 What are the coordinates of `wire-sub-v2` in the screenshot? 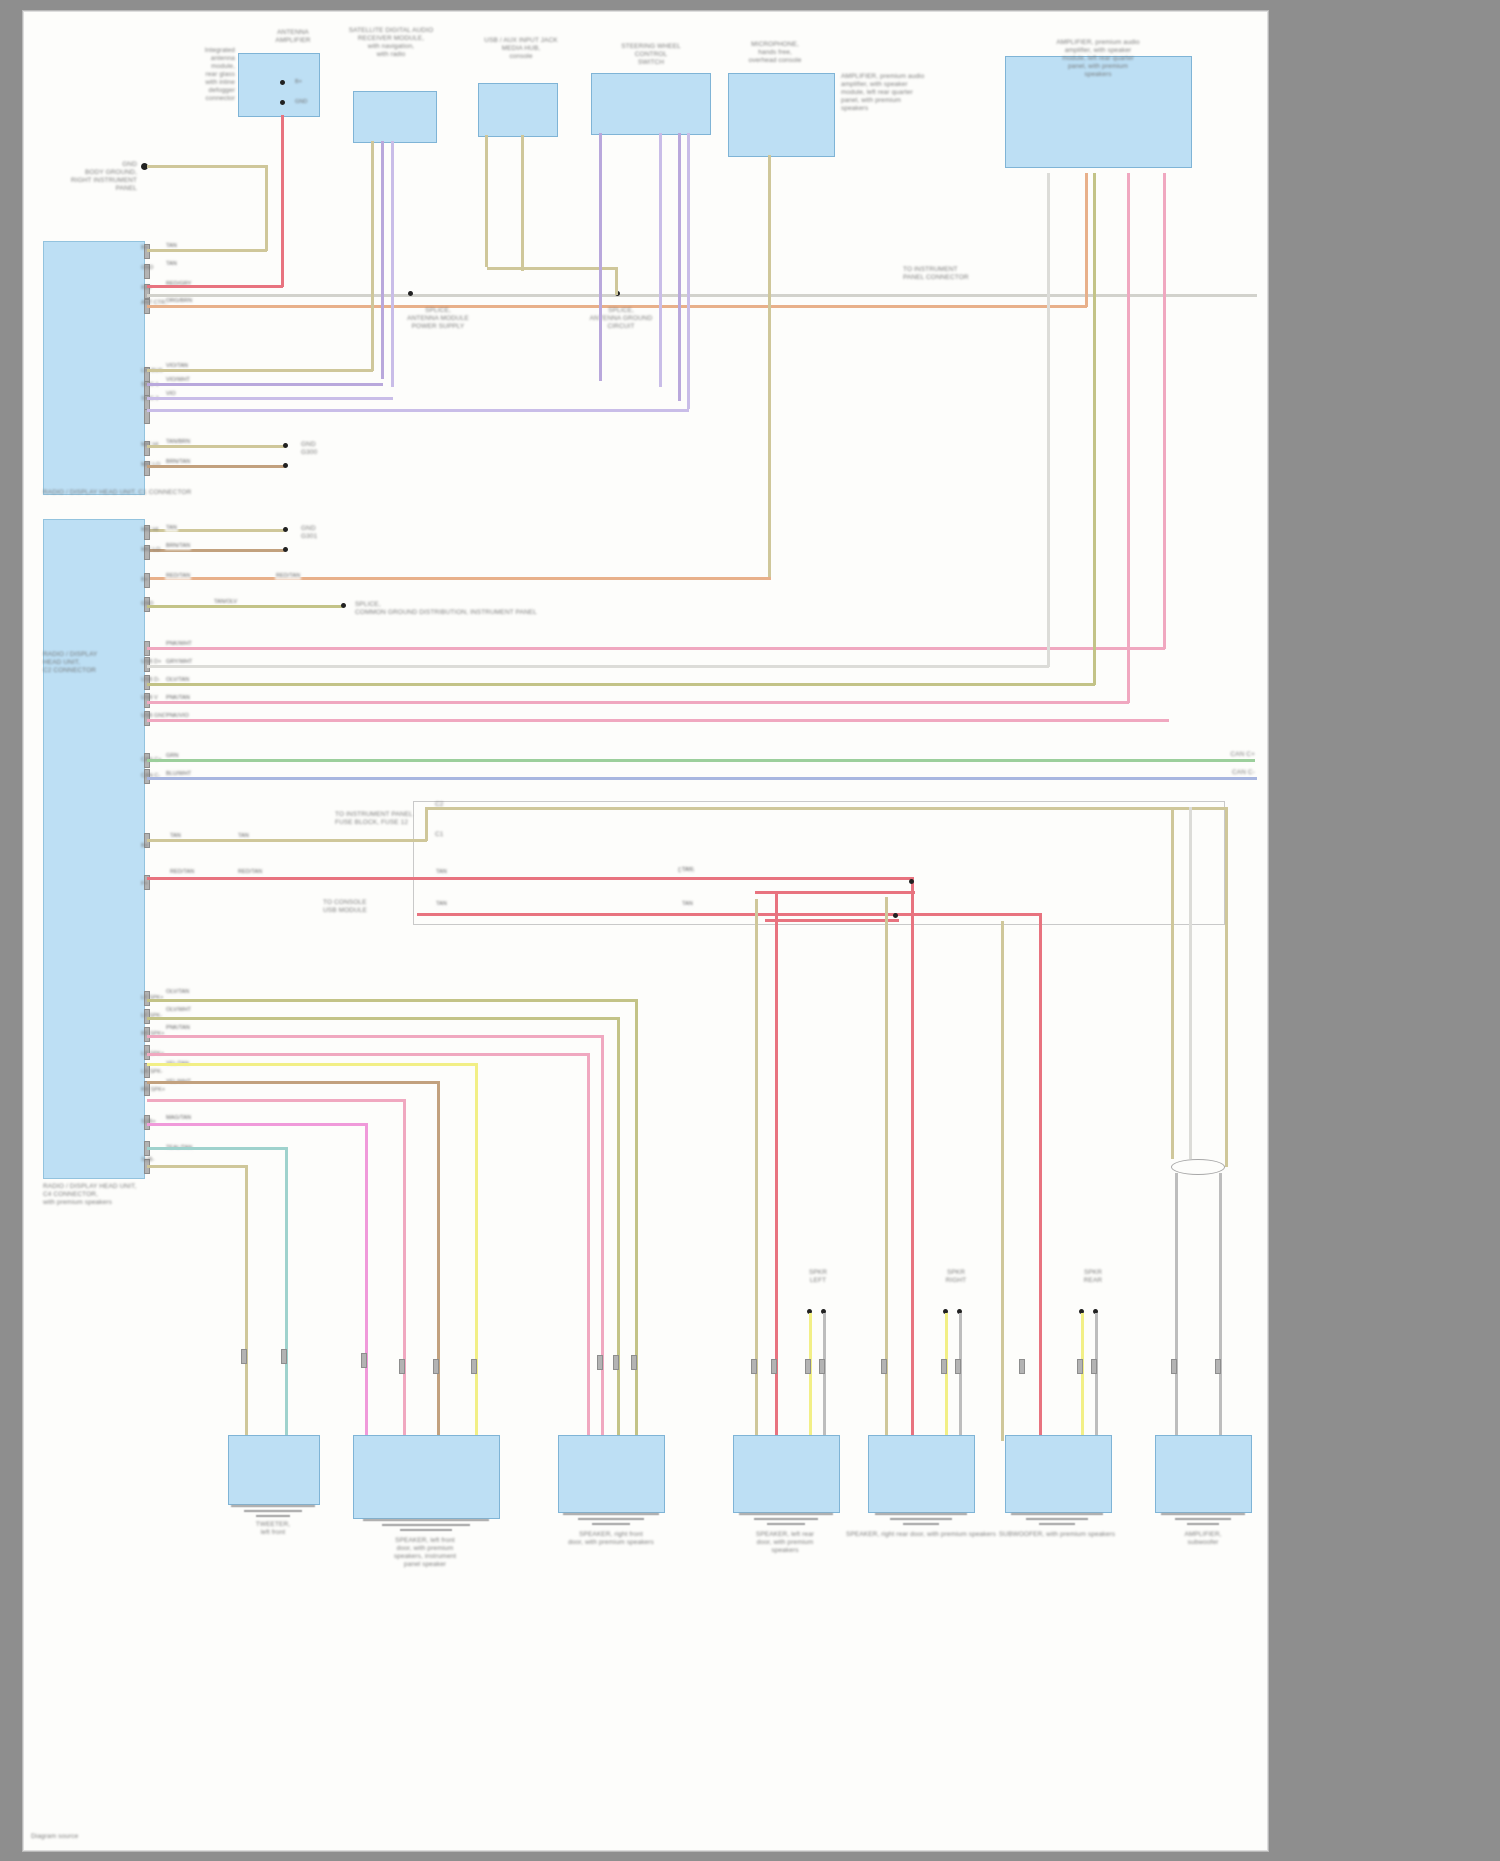 It's located at (1220, 1306).